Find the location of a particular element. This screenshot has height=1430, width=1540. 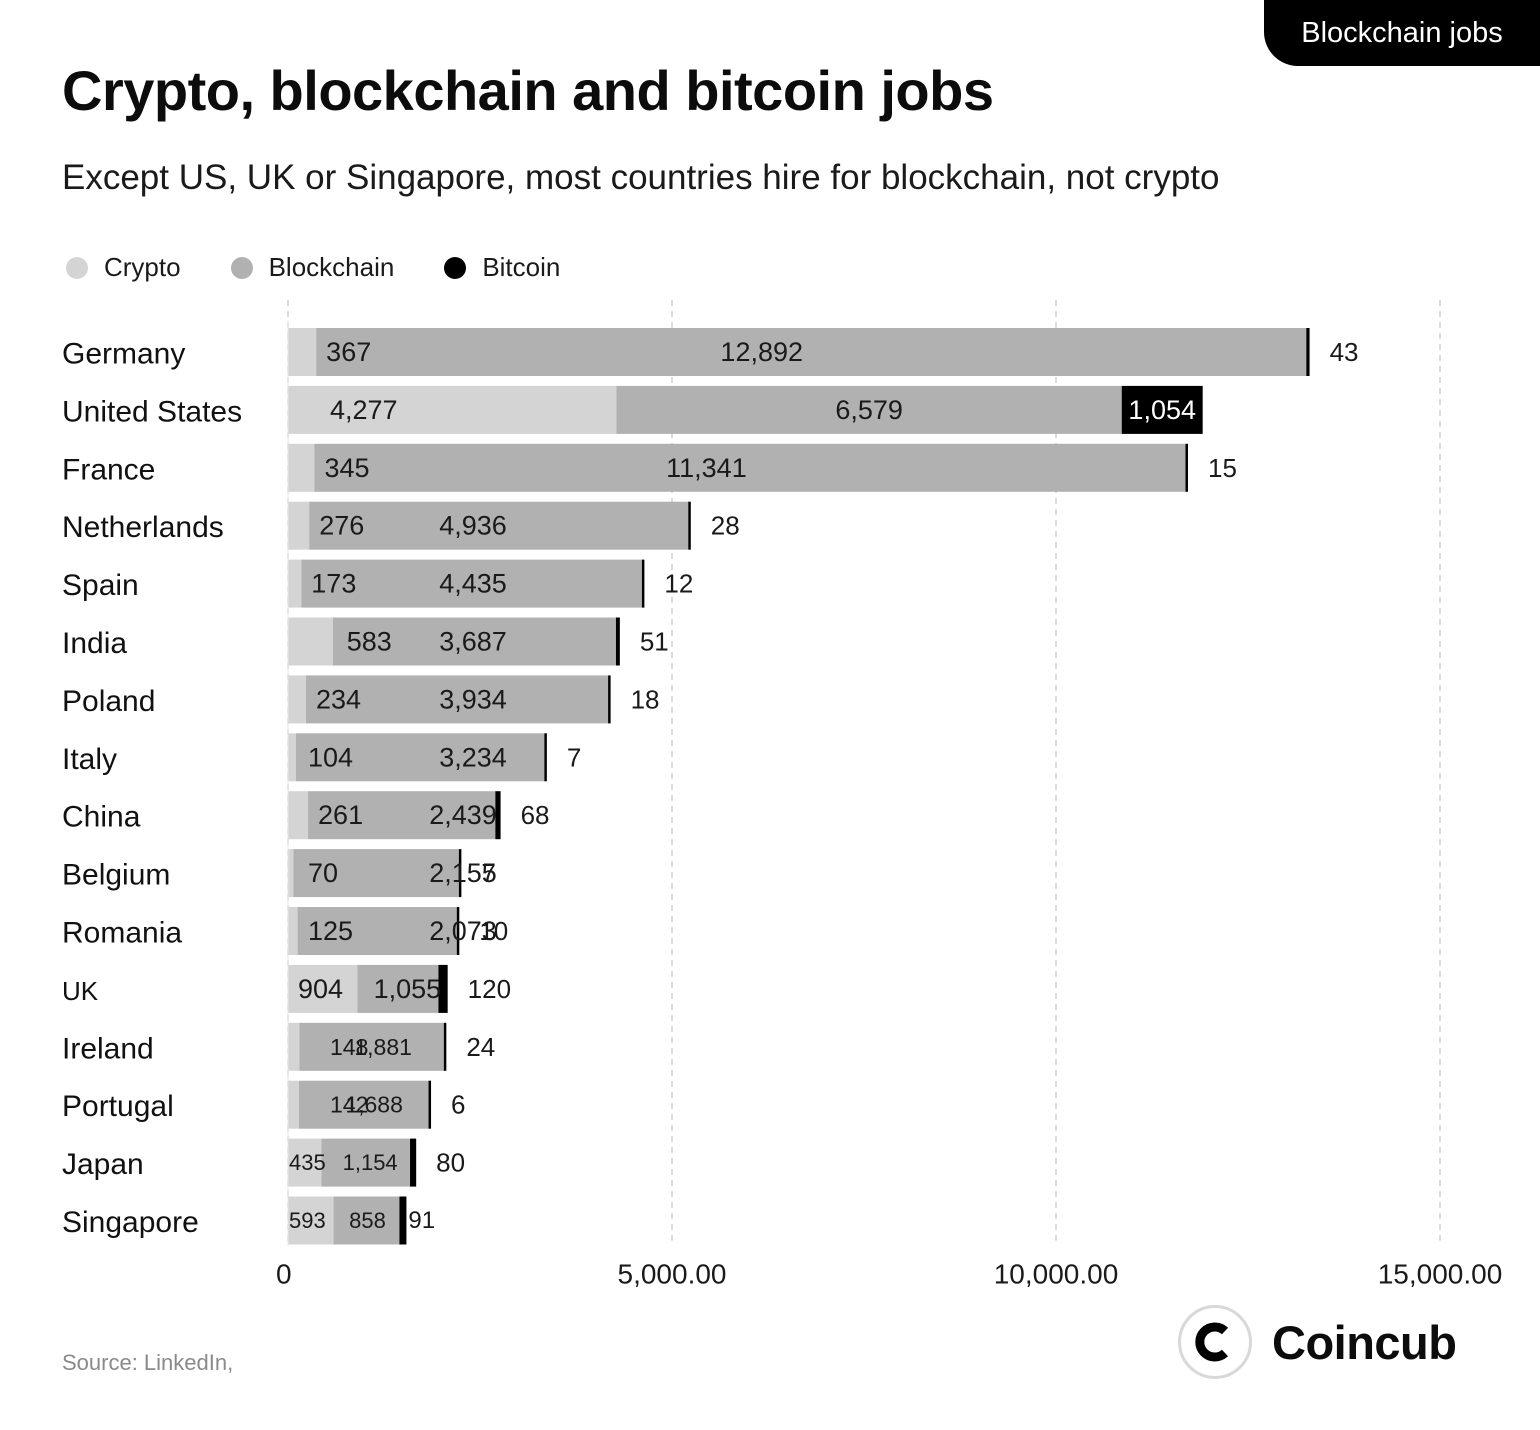

data-label-bitcoin: 68 is located at coordinates (535, 815).